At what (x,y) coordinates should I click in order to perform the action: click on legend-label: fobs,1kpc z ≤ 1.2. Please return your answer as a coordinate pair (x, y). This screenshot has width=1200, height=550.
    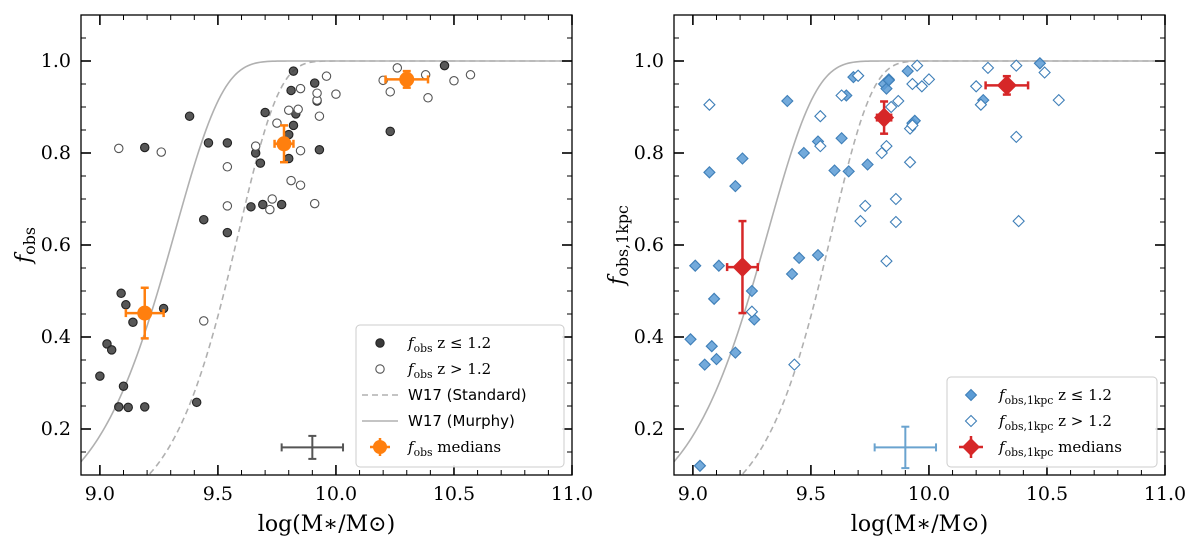
    Looking at the image, I should click on (1055, 396).